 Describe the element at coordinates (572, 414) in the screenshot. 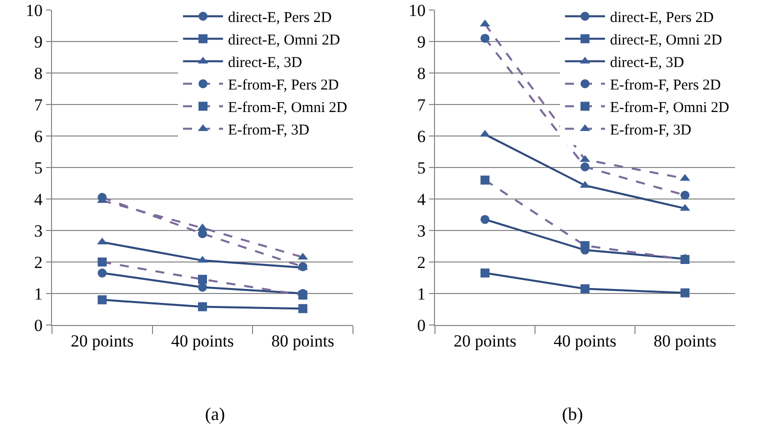

I see `text: (b)` at that location.